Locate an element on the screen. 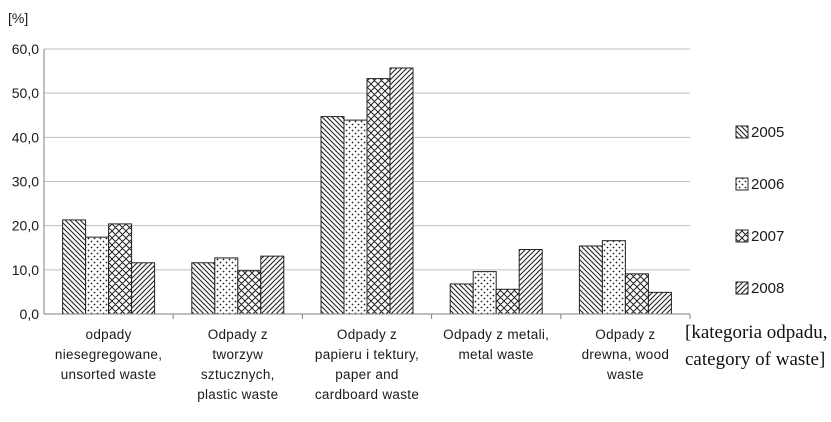 The width and height of the screenshot is (831, 422). x-category-label: odpady niesegregowane, unsorted waste is located at coordinates (108, 354).